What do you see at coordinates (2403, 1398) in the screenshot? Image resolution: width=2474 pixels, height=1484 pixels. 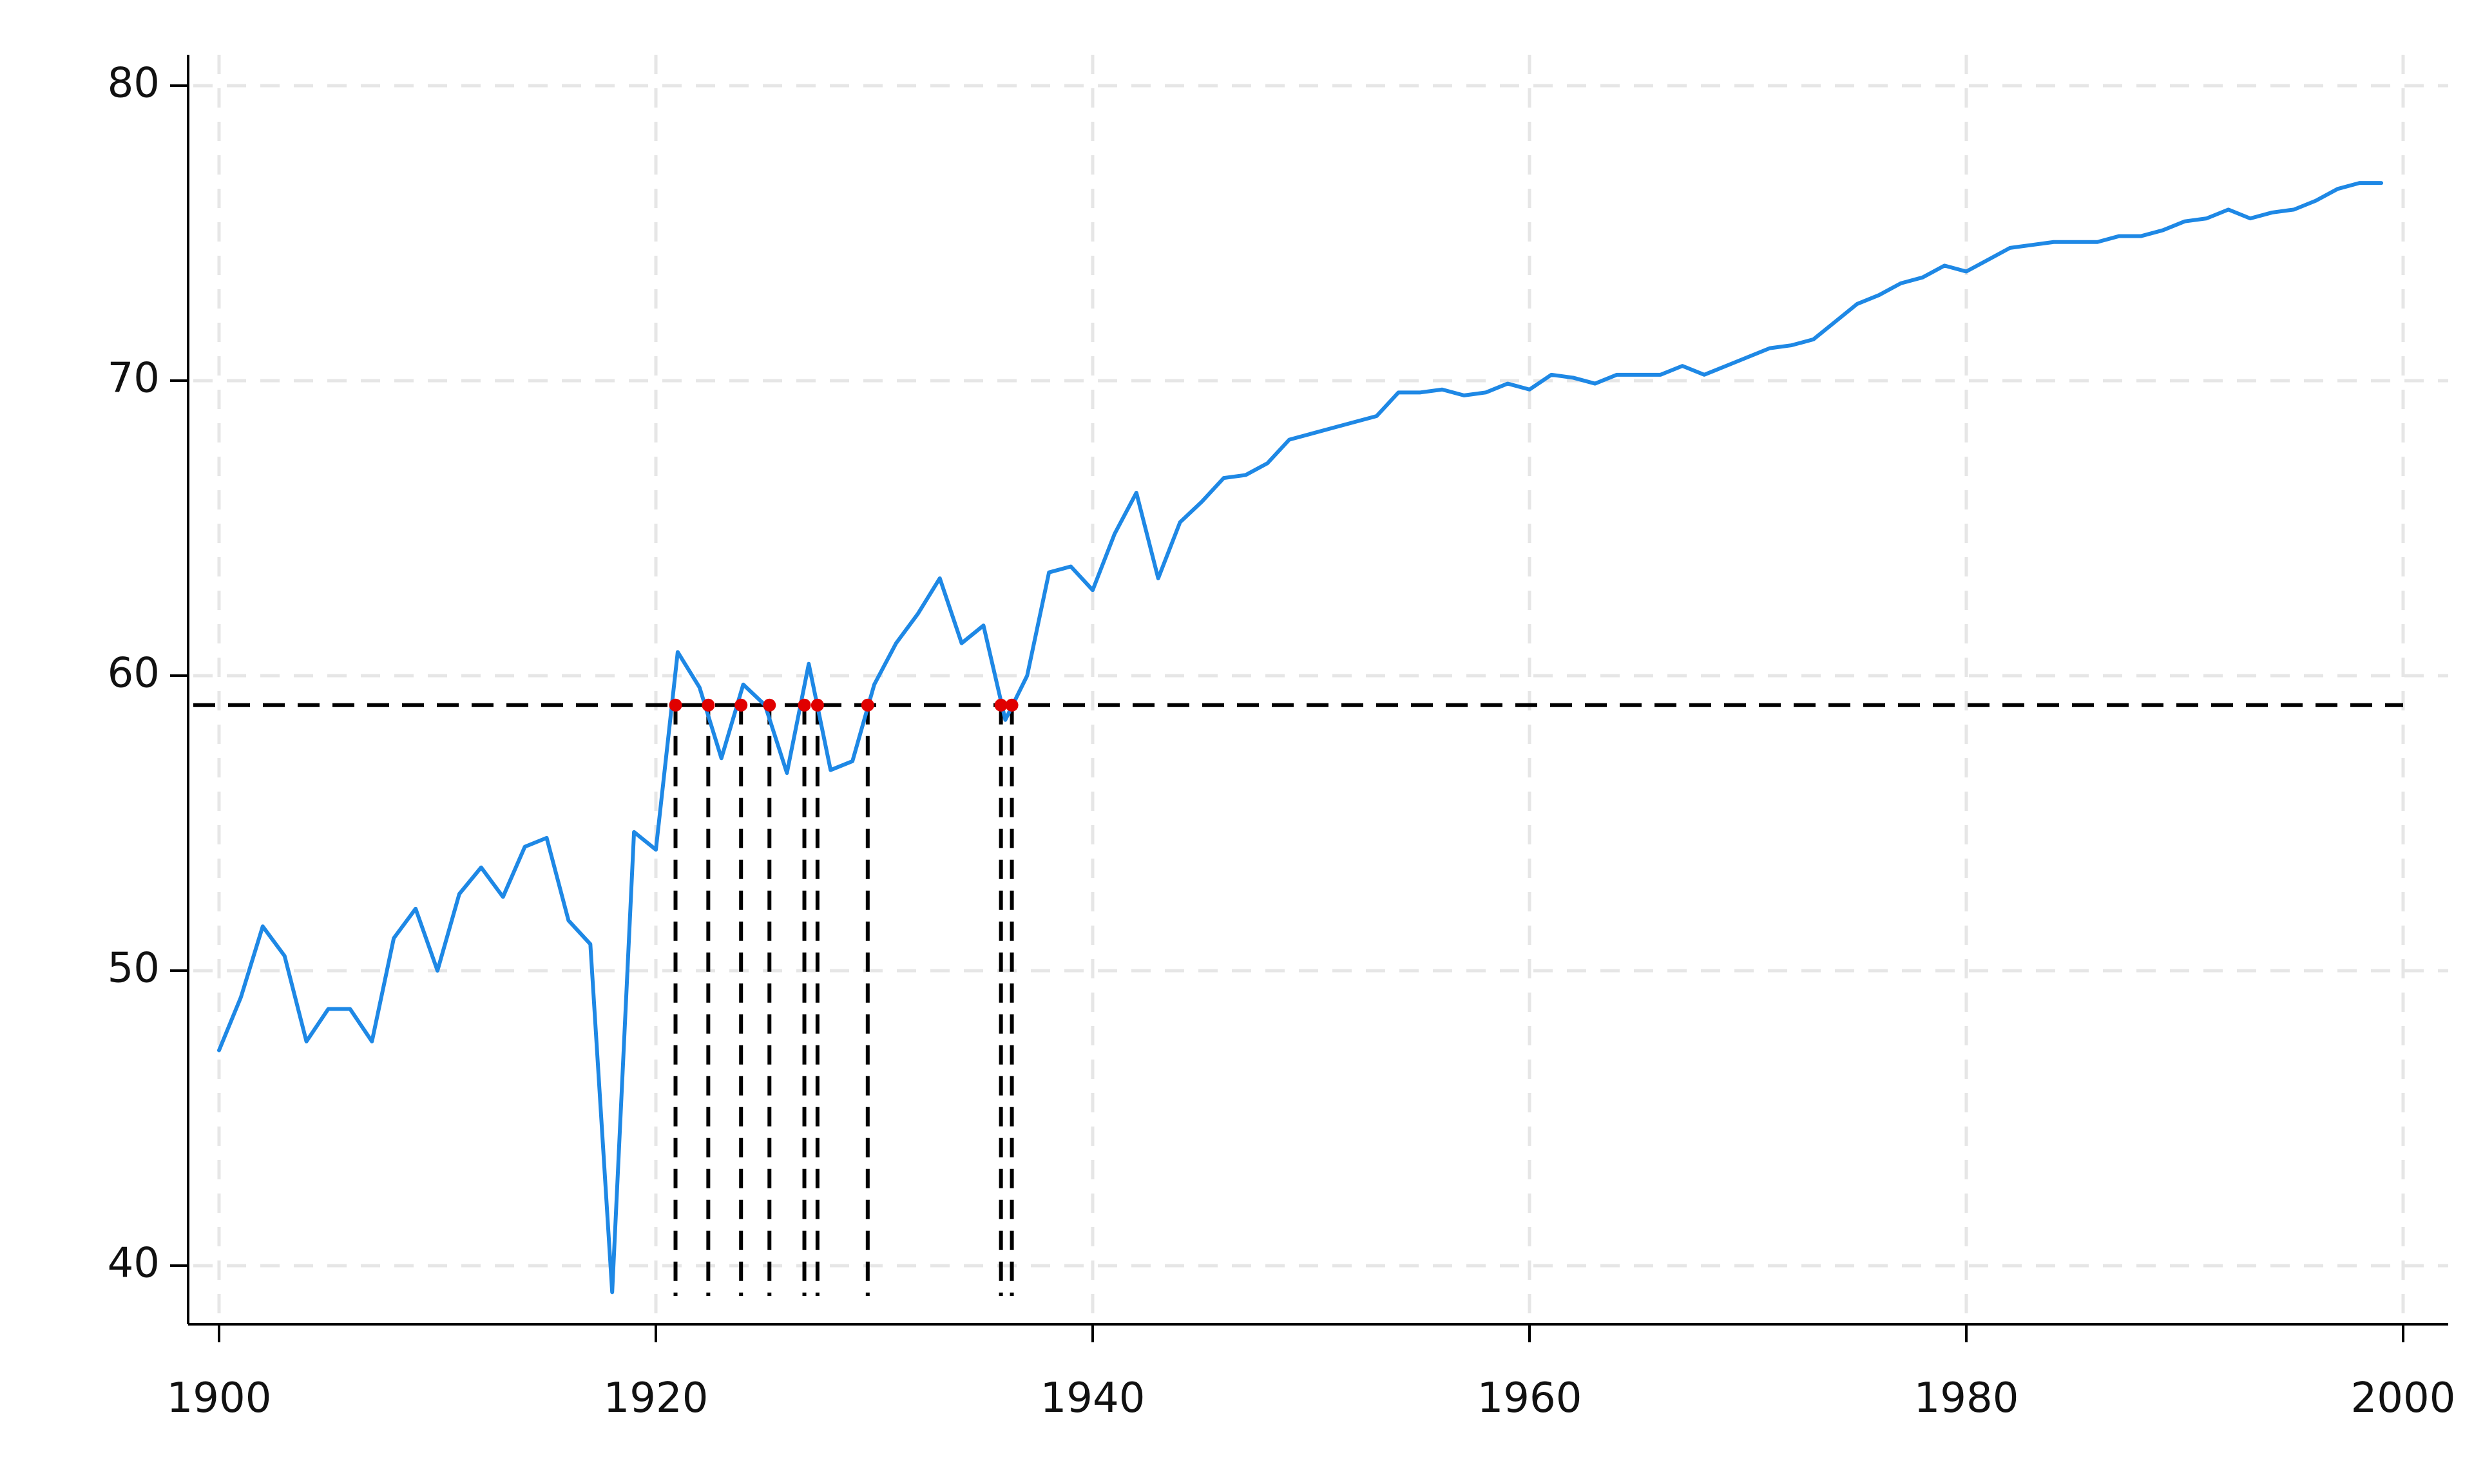 I see `x-tick-label: 2000` at bounding box center [2403, 1398].